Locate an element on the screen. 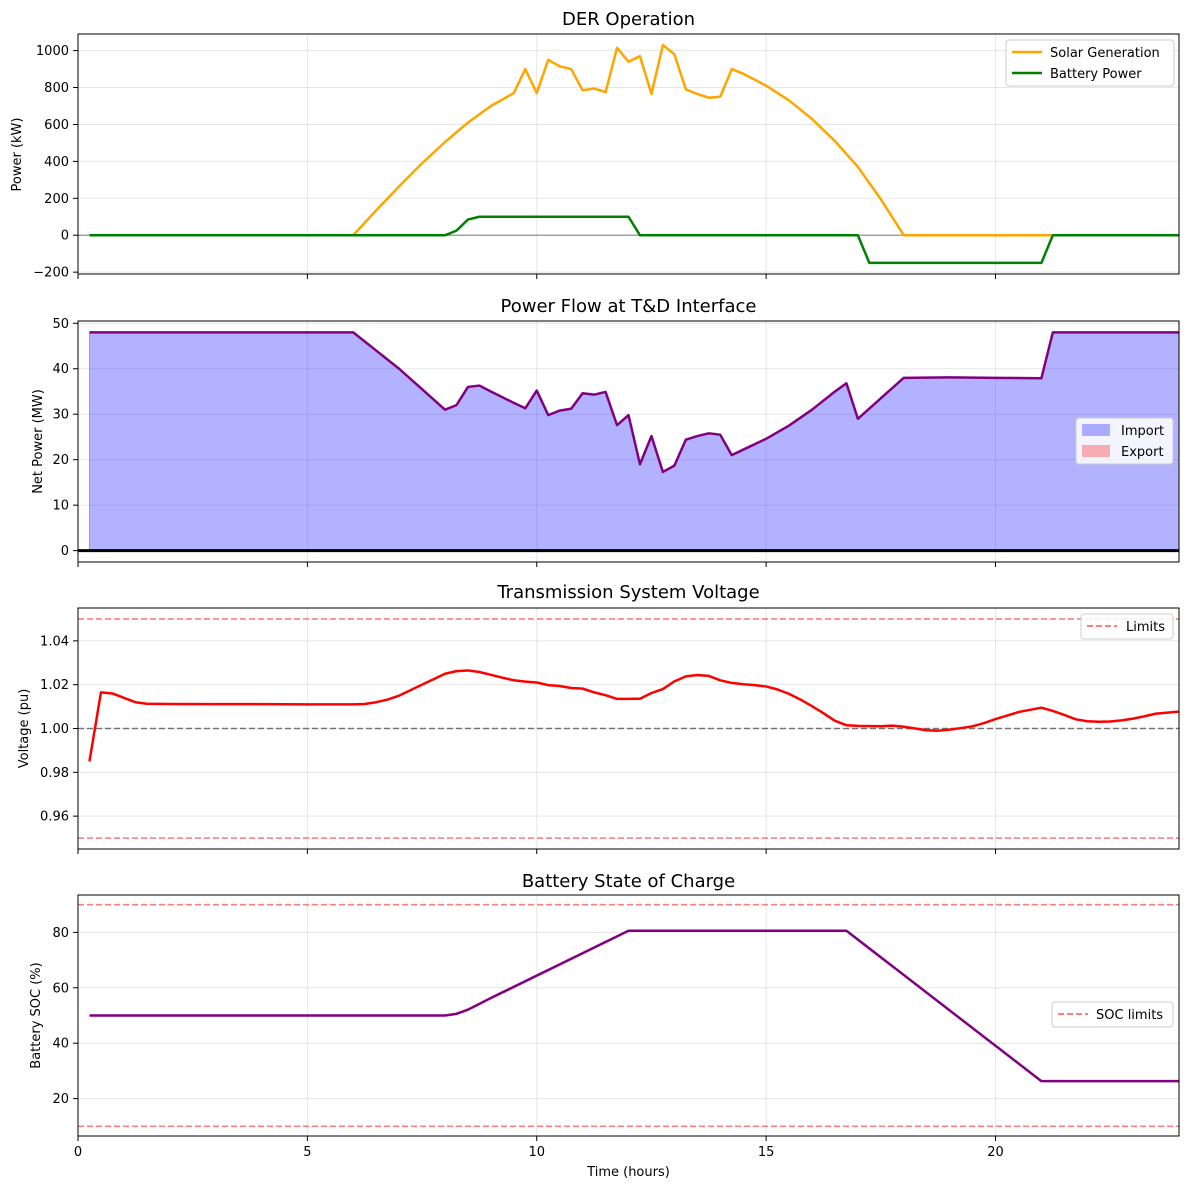  y-tick-label: 0.96 is located at coordinates (54, 817).